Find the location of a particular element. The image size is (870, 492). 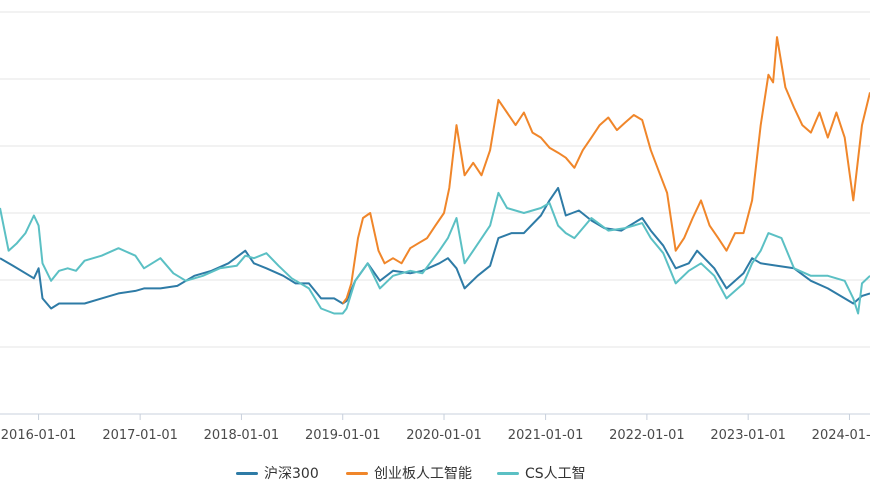

legend-label: CS人工智 is located at coordinates (555, 474).